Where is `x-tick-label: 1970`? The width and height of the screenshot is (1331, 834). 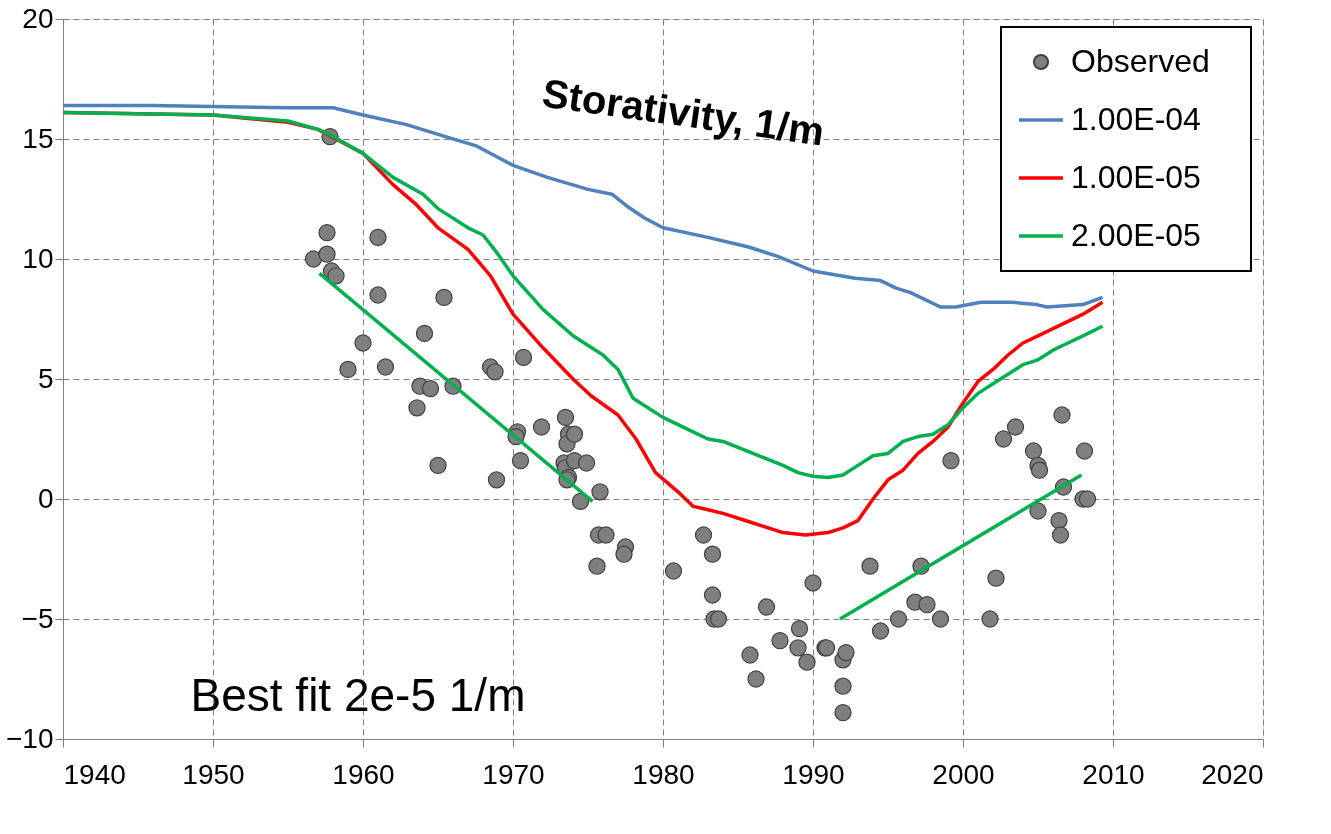
x-tick-label: 1970 is located at coordinates (513, 774).